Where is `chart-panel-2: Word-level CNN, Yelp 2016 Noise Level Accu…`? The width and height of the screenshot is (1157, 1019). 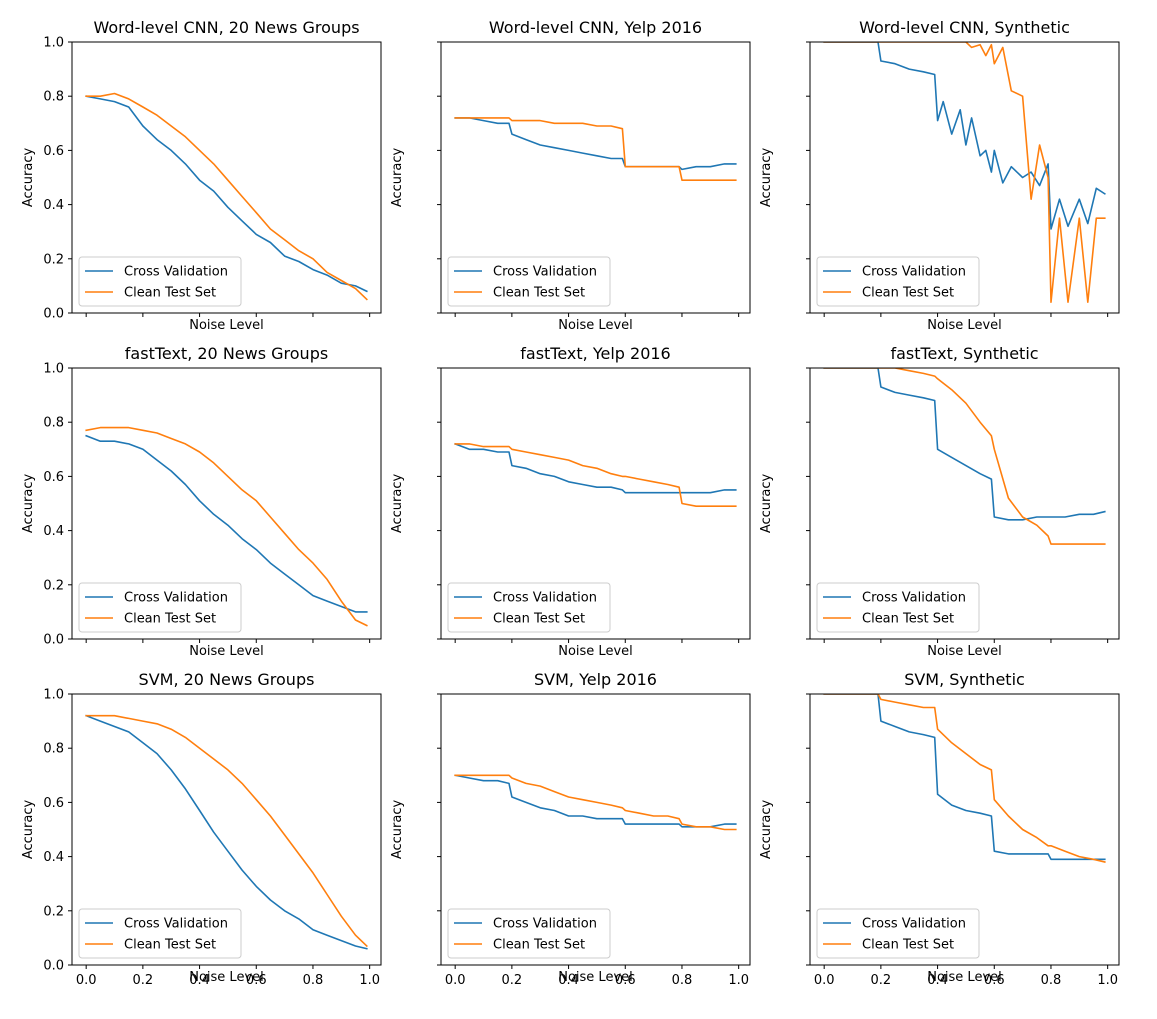
chart-panel-2: Word-level CNN, Yelp 2016 Noise Level Accu… is located at coordinates (570, 175).